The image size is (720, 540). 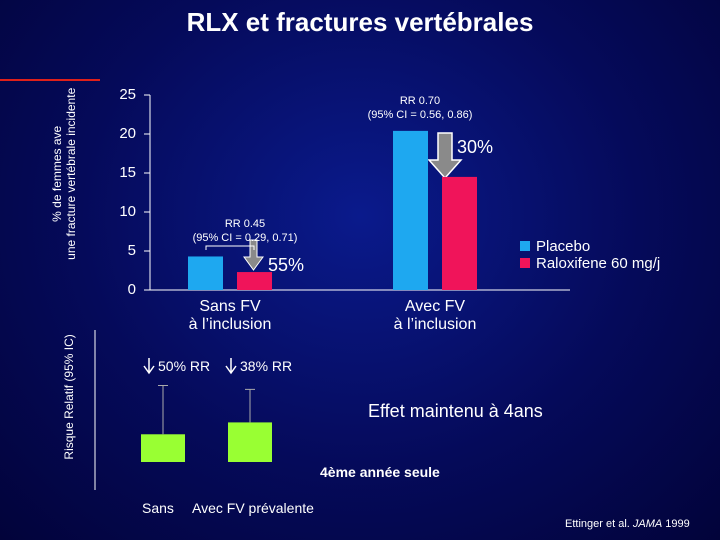 I want to click on annotation: 38% RR, so click(x=266, y=366).